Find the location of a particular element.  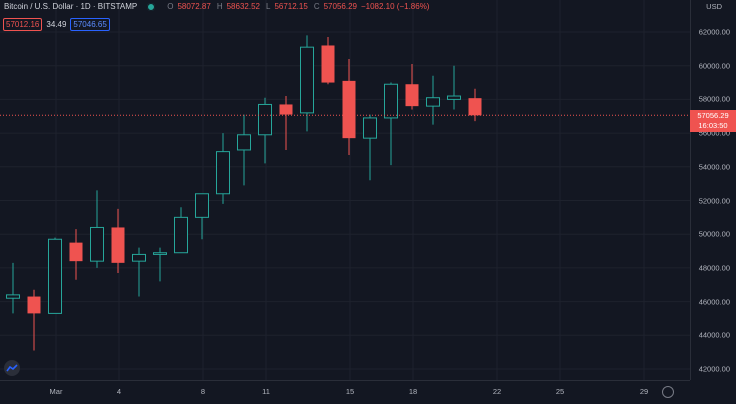

low-key: L is located at coordinates (268, 6).